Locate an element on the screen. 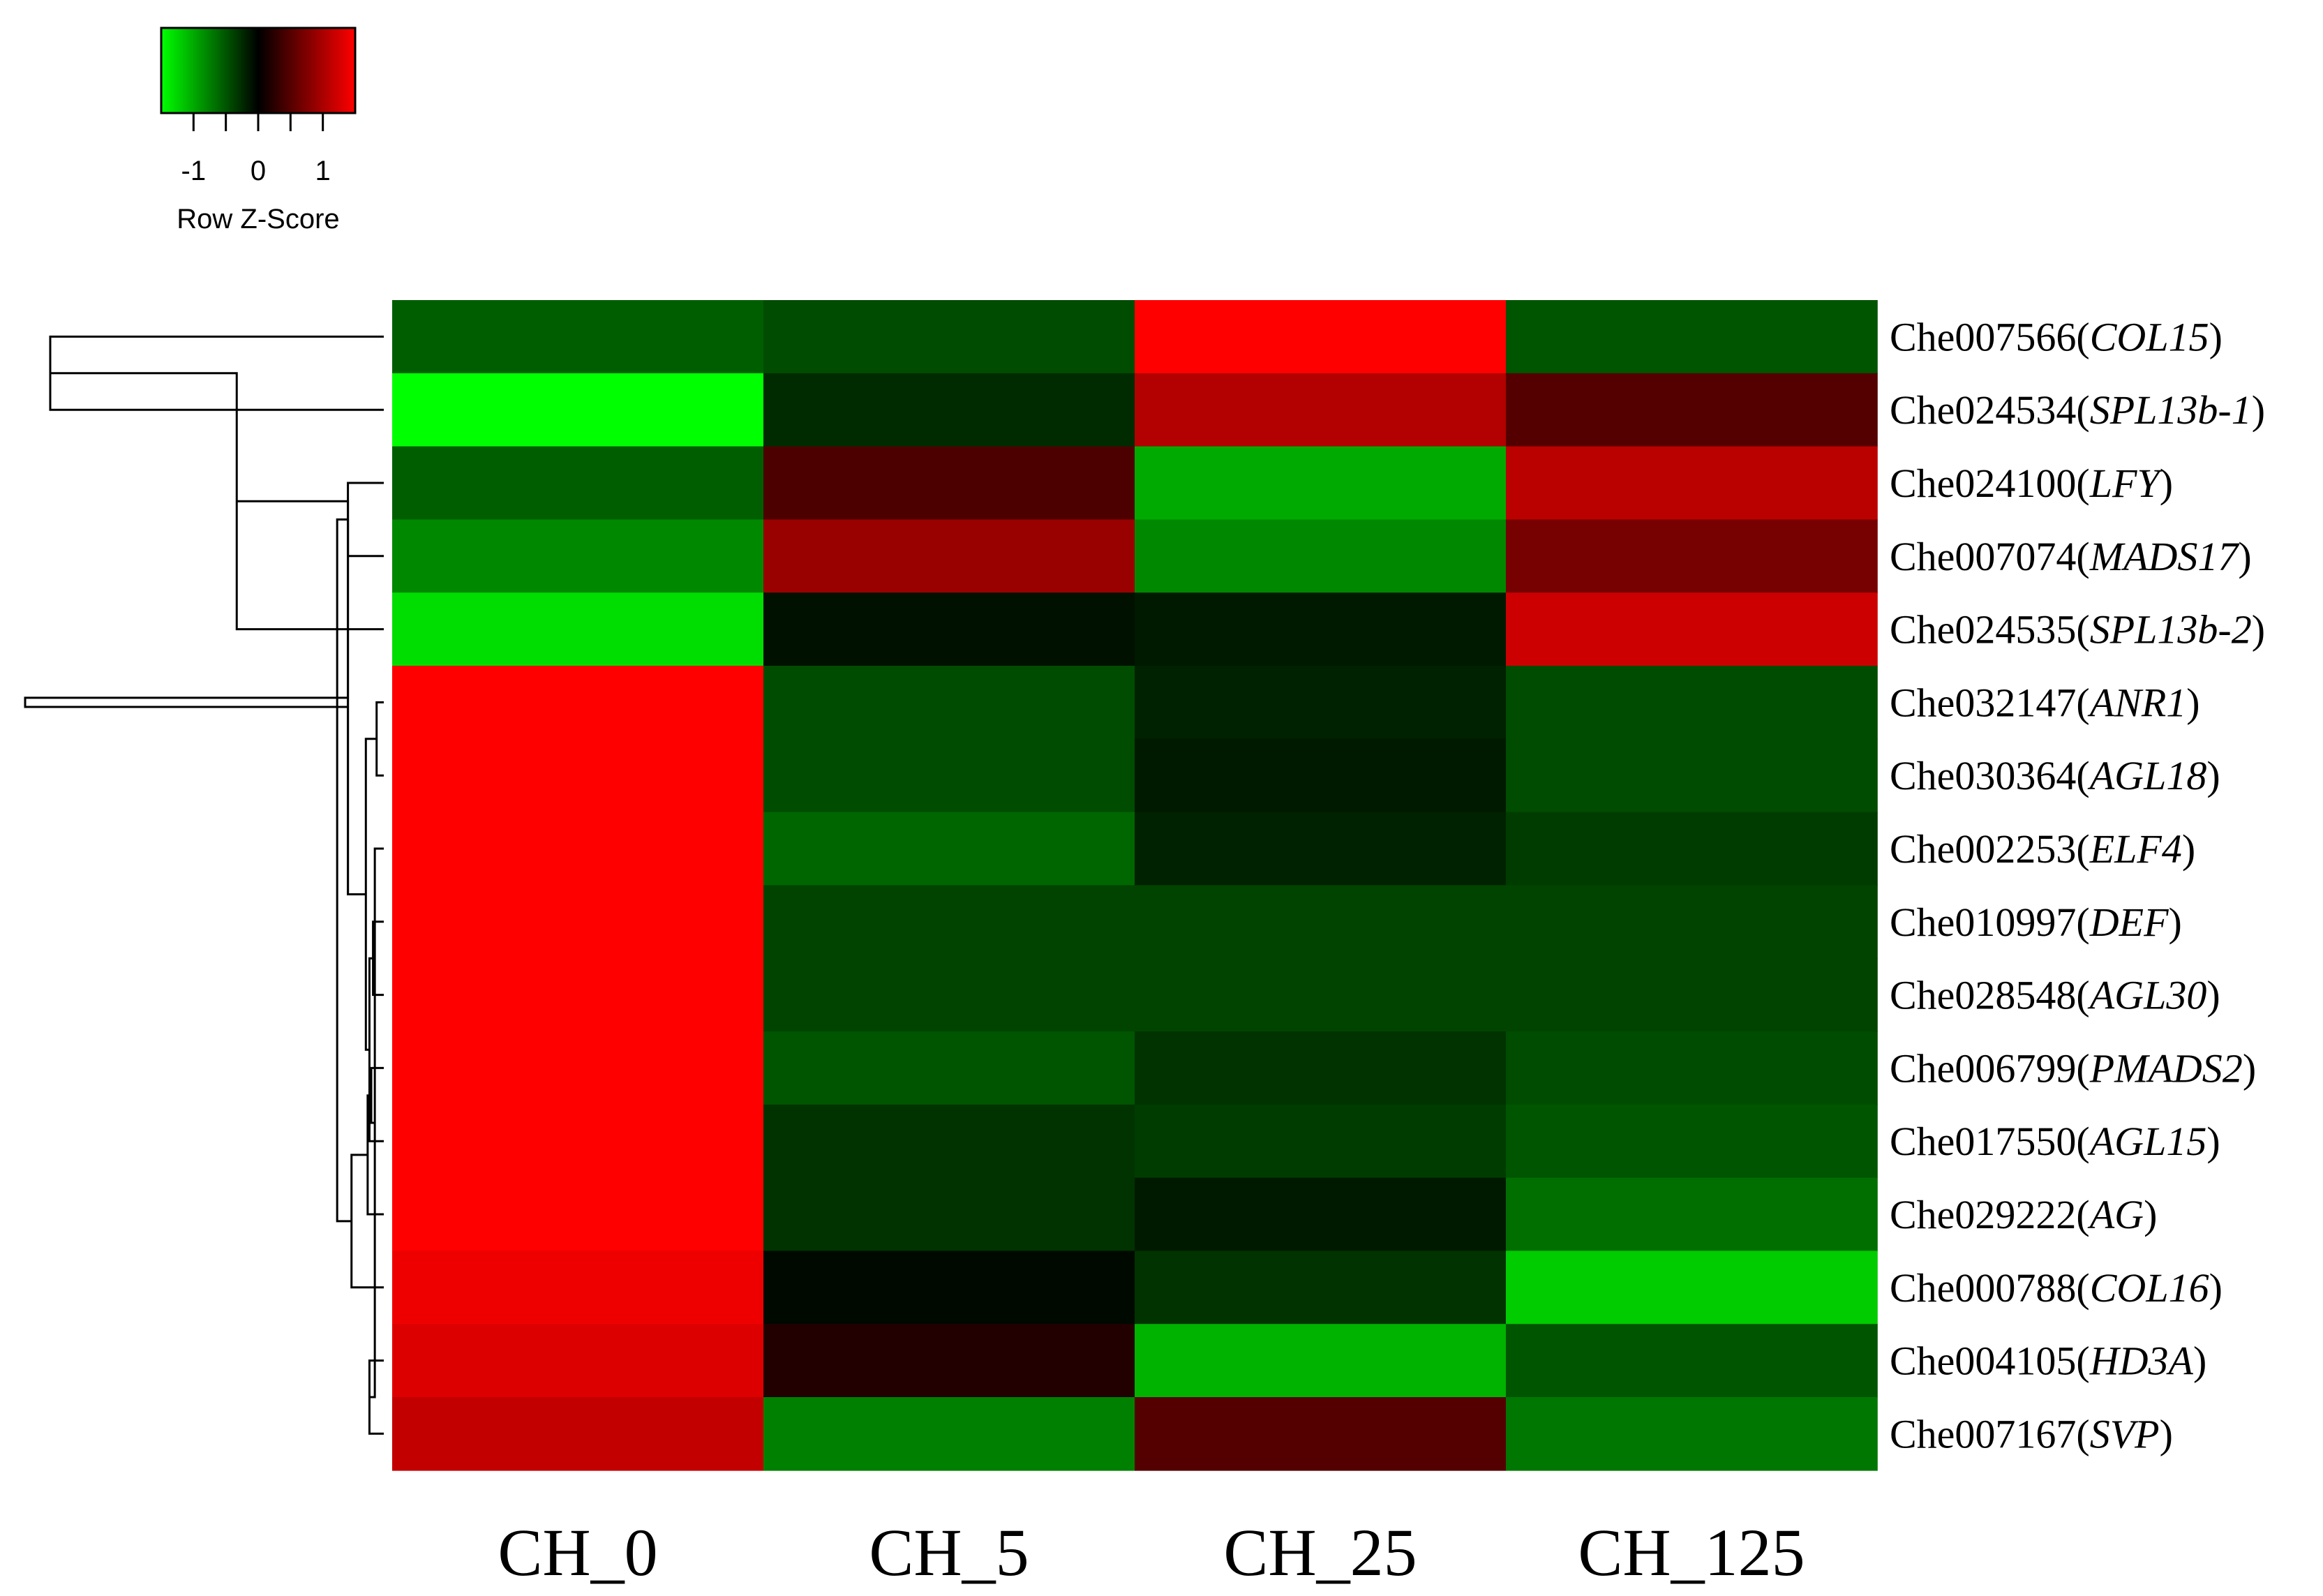 This screenshot has width=2323, height=1596. row-label: Che029222(AG) is located at coordinates (2023, 1214).